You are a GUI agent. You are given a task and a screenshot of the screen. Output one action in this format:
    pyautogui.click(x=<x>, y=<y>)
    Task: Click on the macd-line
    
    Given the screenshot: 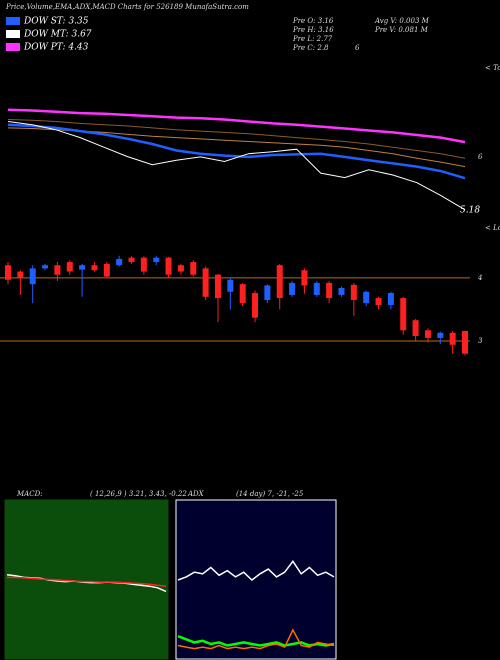 What is the action you would take?
    pyautogui.click(x=87, y=581)
    